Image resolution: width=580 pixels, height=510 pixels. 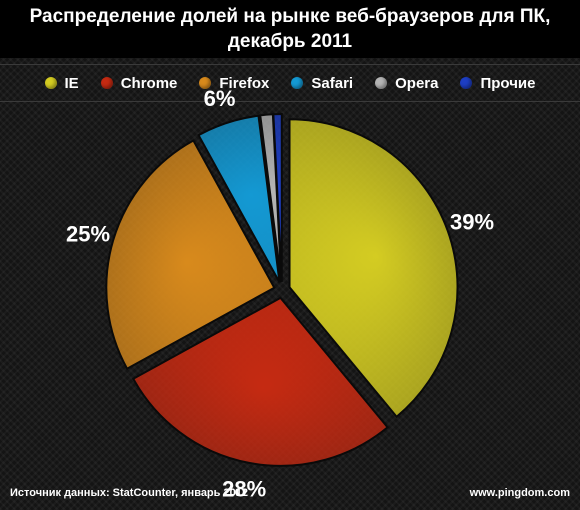 What do you see at coordinates (71, 83) in the screenshot?
I see `legend-label: IE` at bounding box center [71, 83].